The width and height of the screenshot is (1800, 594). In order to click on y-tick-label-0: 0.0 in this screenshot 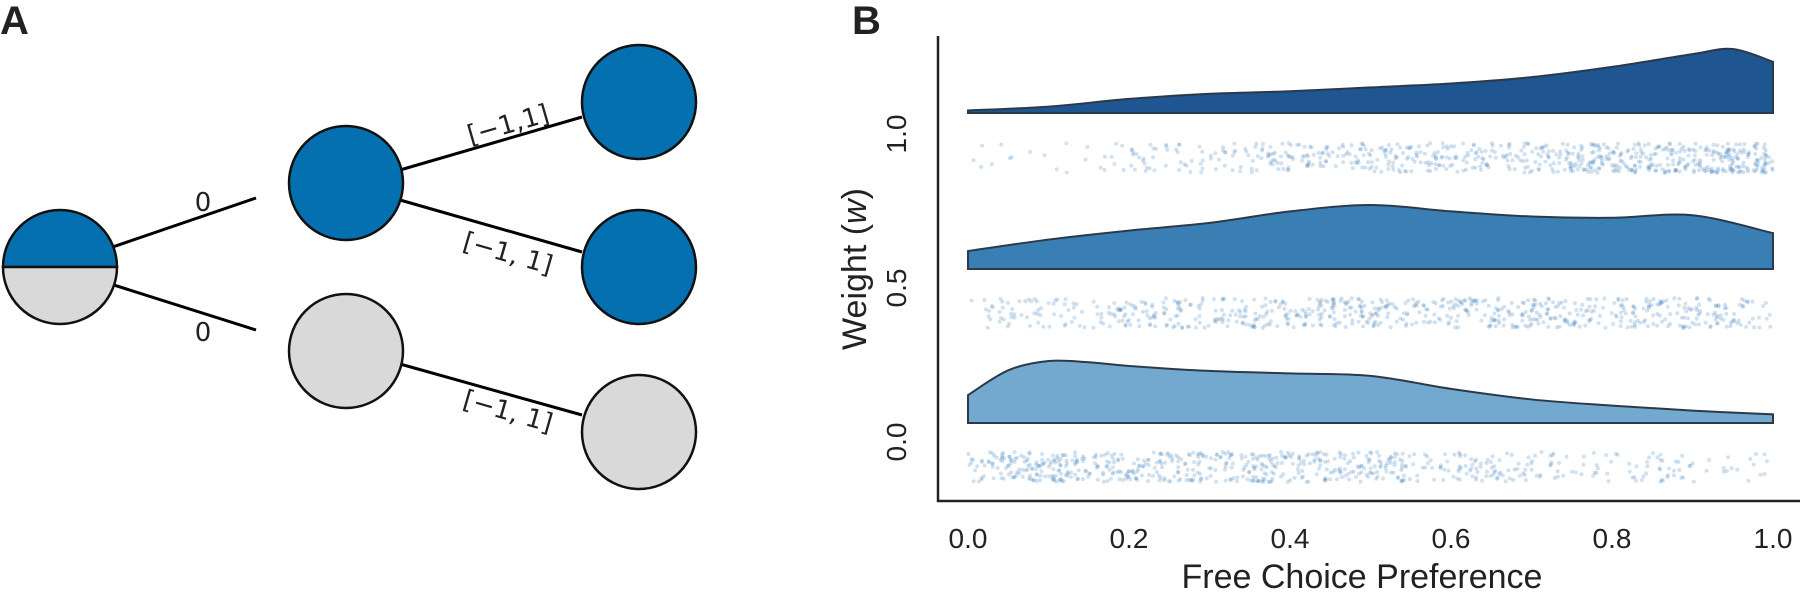, I will do `click(896, 442)`.